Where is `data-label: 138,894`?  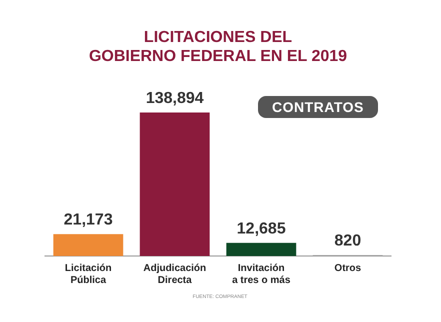
data-label: 138,894 is located at coordinates (175, 98).